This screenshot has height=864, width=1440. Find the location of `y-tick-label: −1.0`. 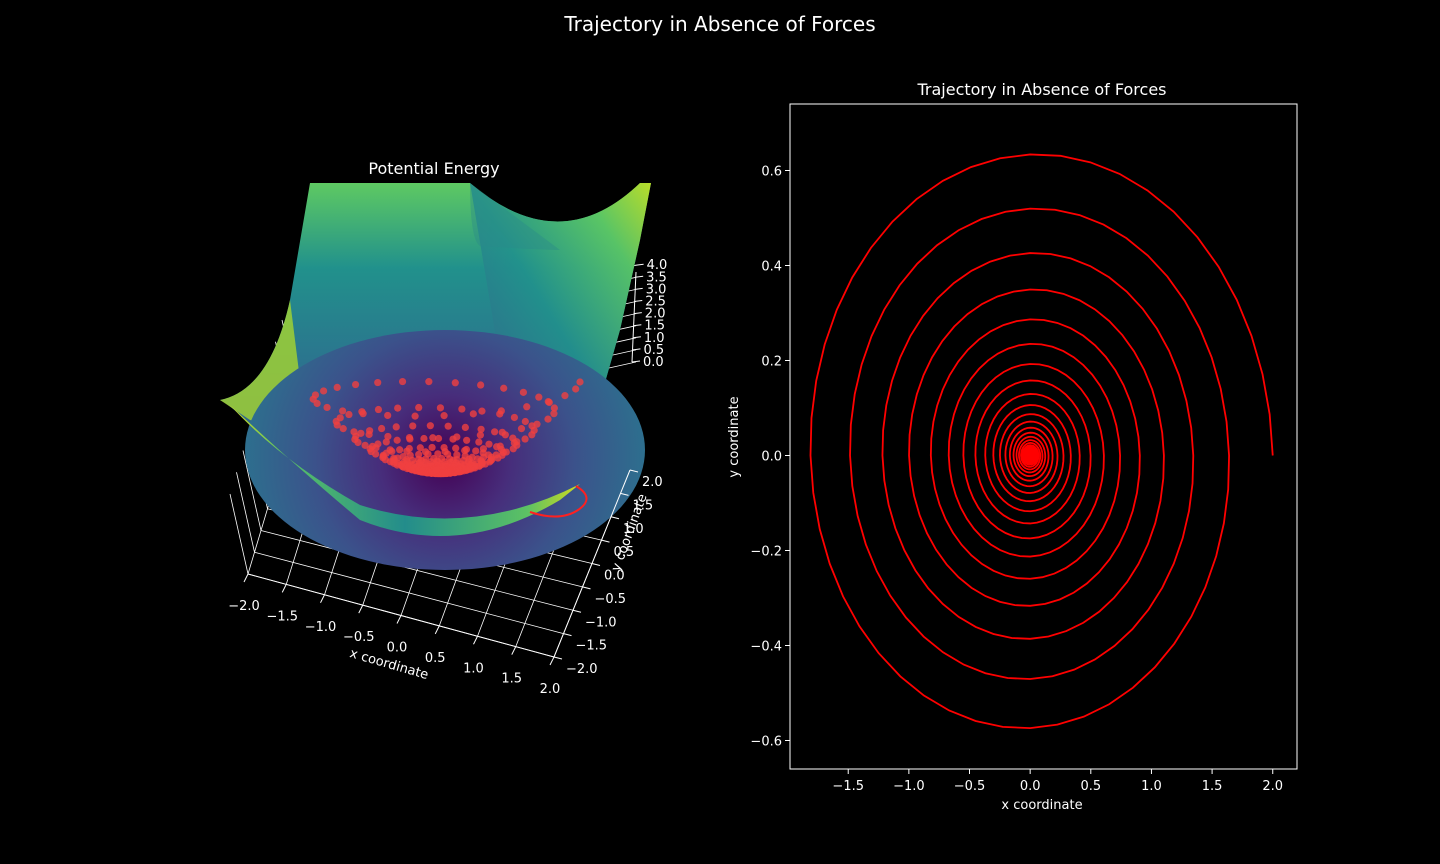

y-tick-label: −1.0 is located at coordinates (601, 622).